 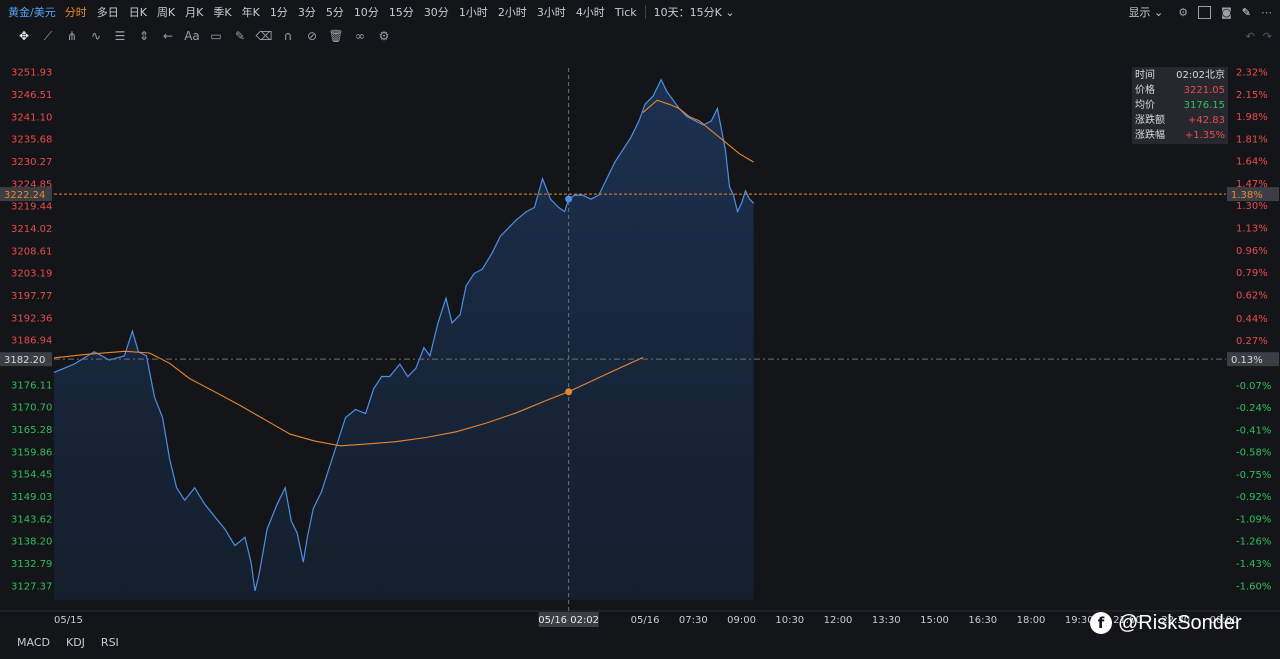 What do you see at coordinates (1253, 430) in the screenshot?
I see `percent-tick-label: -0.41%` at bounding box center [1253, 430].